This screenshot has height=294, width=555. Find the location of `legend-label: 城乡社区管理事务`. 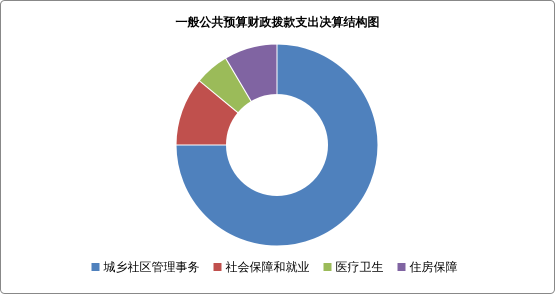

legend-label: 城乡社区管理事务 is located at coordinates (151, 267).